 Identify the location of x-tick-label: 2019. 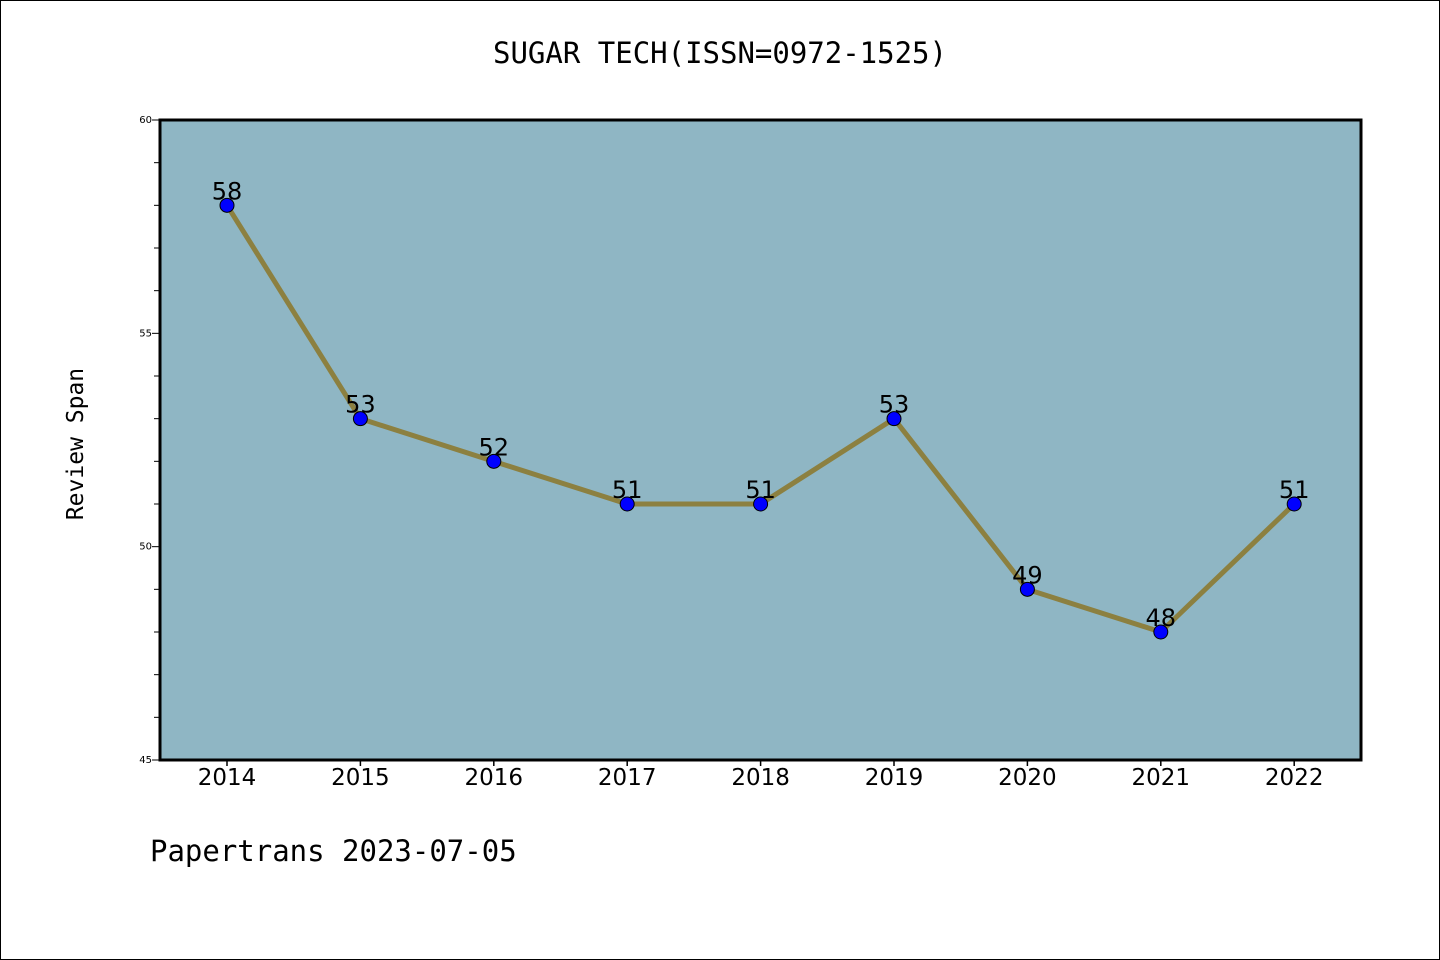
(894, 778).